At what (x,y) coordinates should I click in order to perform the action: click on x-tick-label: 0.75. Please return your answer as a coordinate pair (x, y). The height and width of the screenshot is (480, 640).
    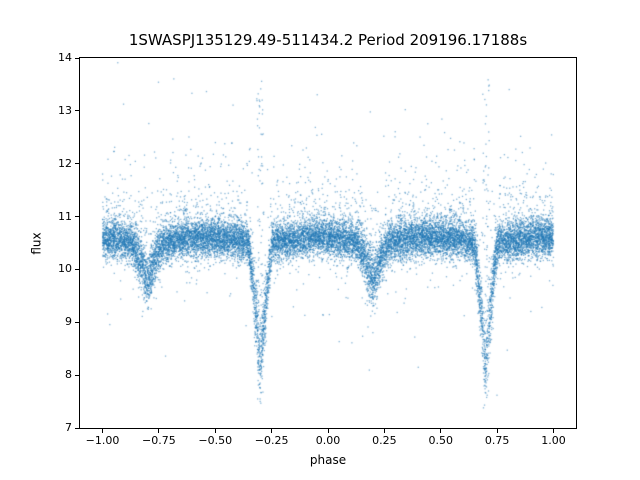
    Looking at the image, I should click on (497, 440).